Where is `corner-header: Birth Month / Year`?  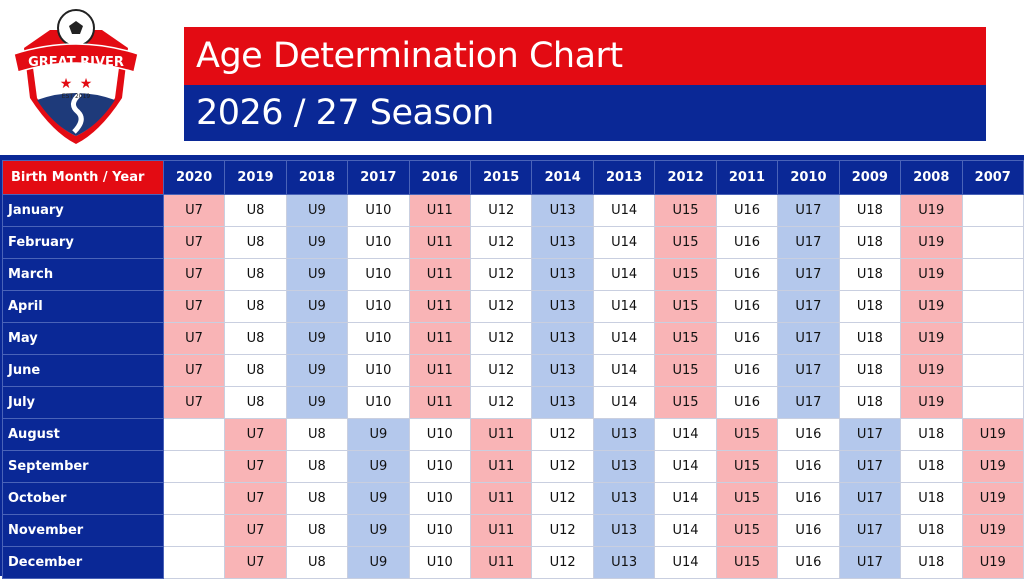 corner-header: Birth Month / Year is located at coordinates (83, 177).